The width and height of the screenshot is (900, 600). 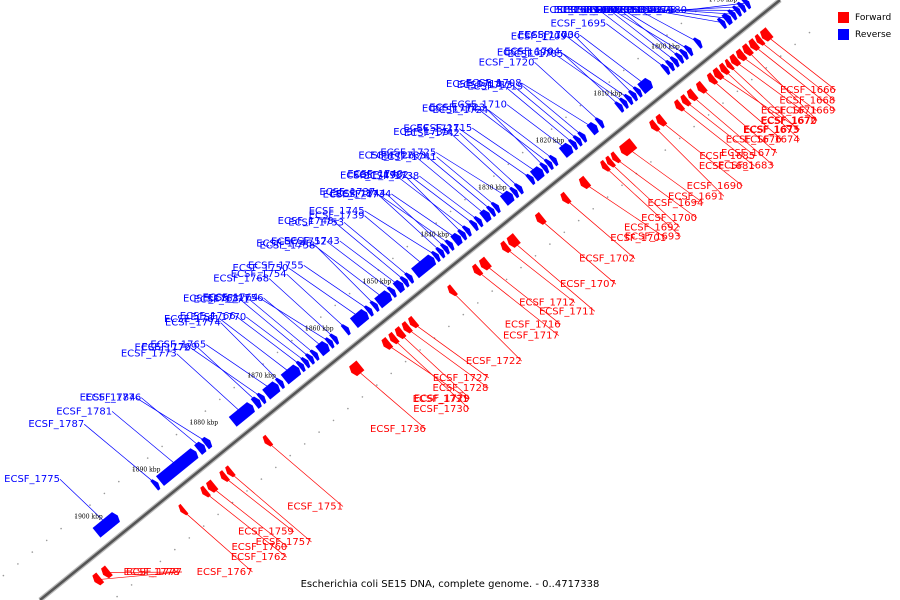 What do you see at coordinates (211, 298) in the screenshot?
I see `gene-label-ecsf_1763: ECSF_1763` at bounding box center [211, 298].